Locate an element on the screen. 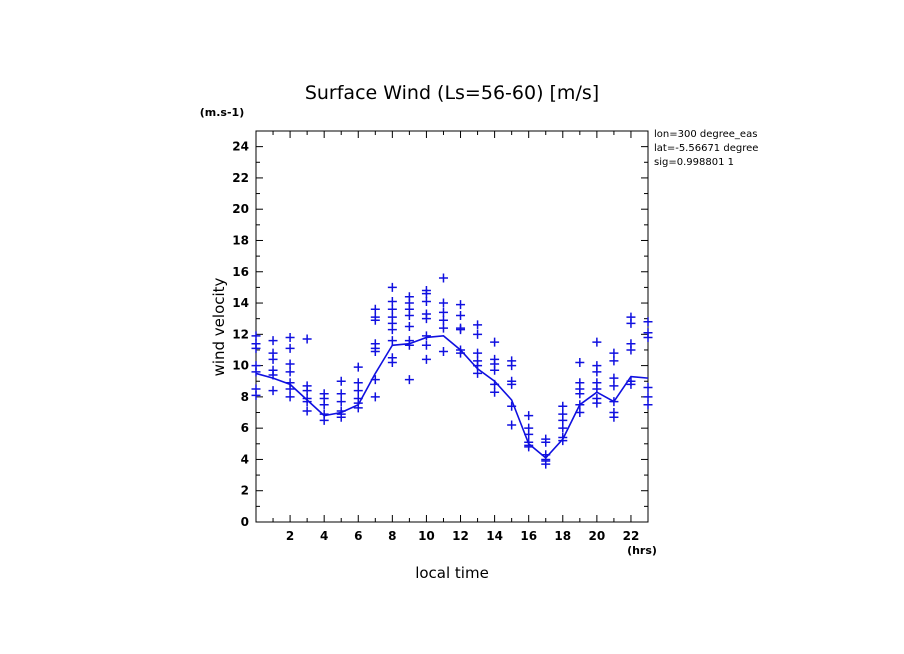 This screenshot has height=654, width=904. x-tick-label: 6 is located at coordinates (358, 536).